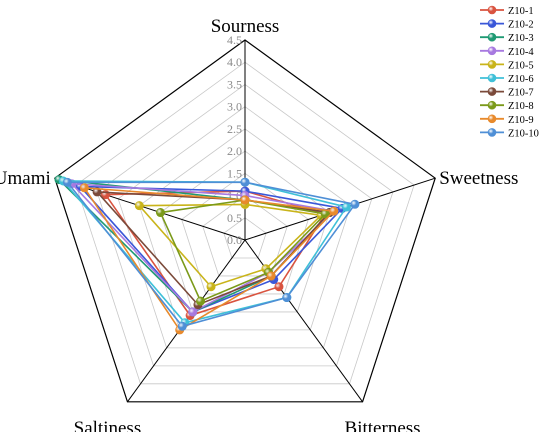  I want to click on legend-label: Z10-6, so click(521, 79).